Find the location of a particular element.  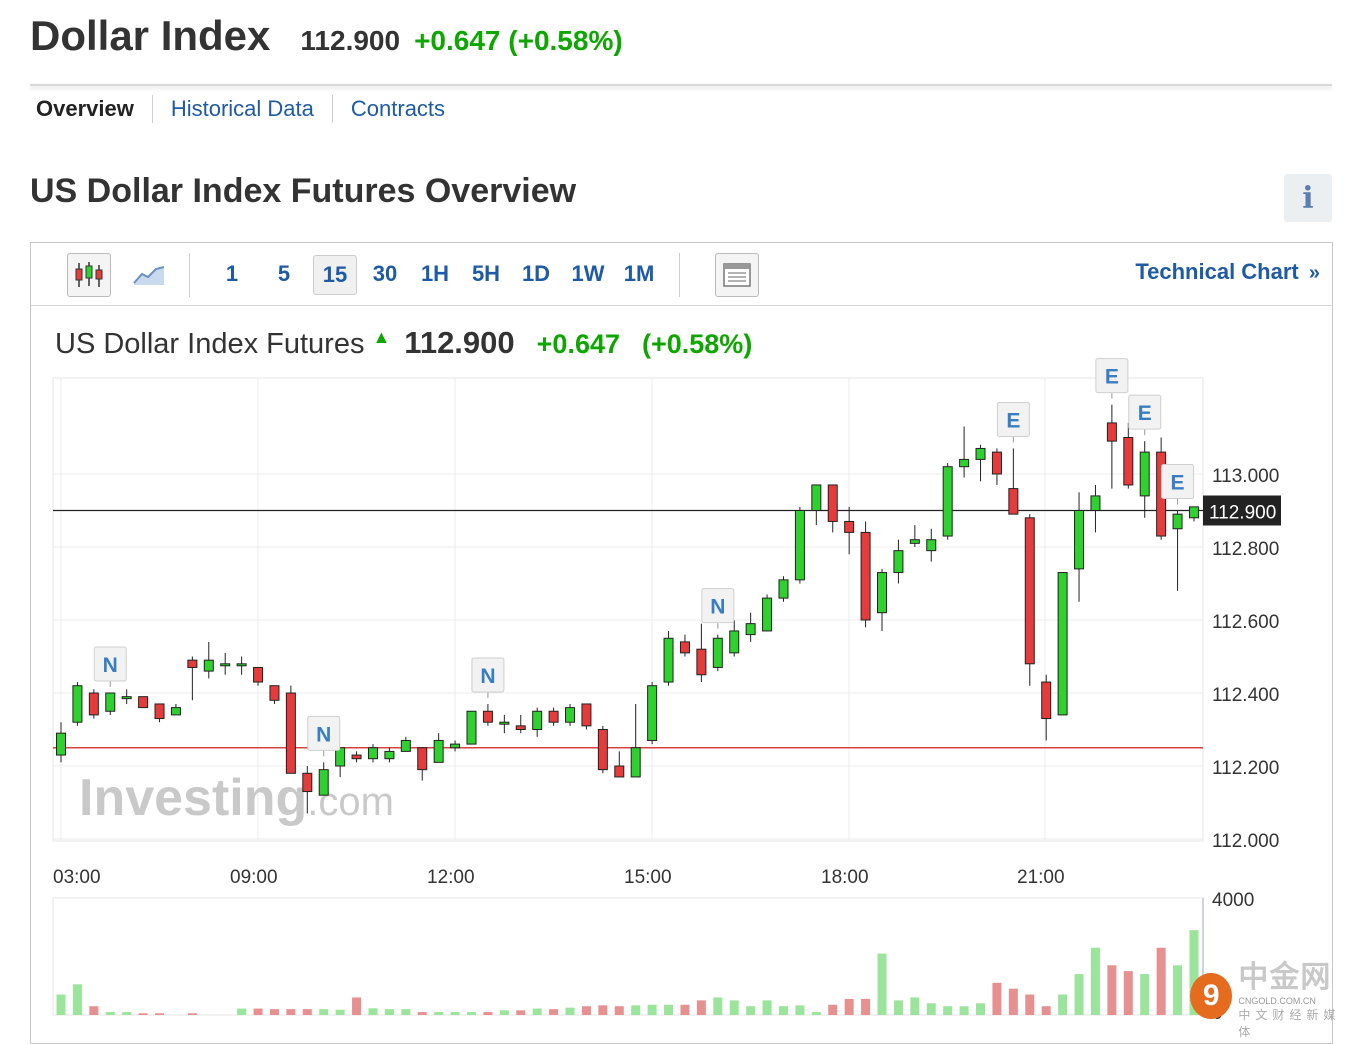

tab-contracts: Contracts is located at coordinates (397, 109).